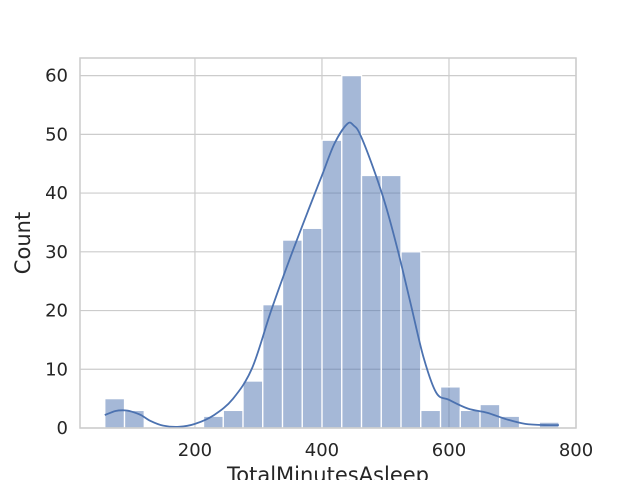 The image size is (640, 484). Describe the element at coordinates (576, 450) in the screenshot. I see `x-tick-label: 800` at that location.